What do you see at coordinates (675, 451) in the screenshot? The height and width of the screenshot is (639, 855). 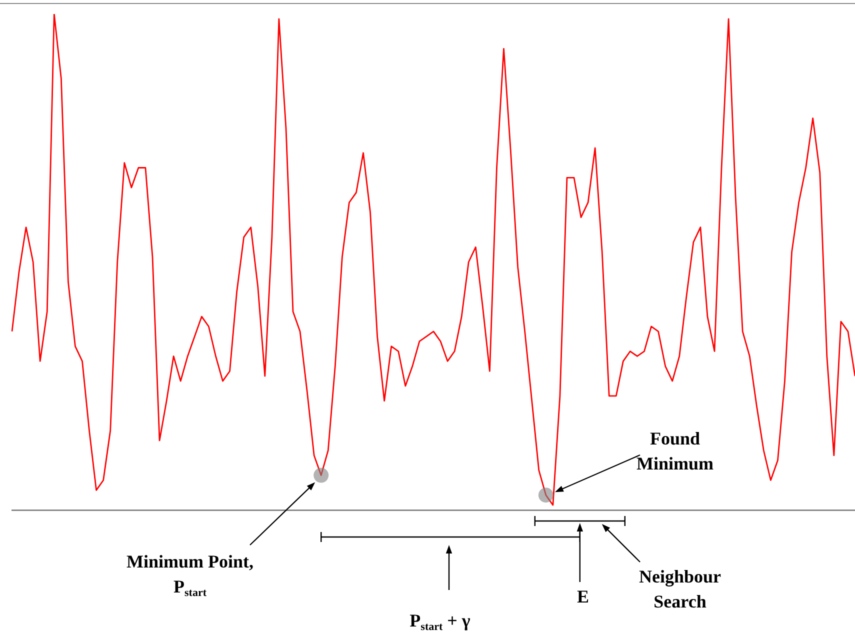 I see `annotation: Found Minimum` at bounding box center [675, 451].